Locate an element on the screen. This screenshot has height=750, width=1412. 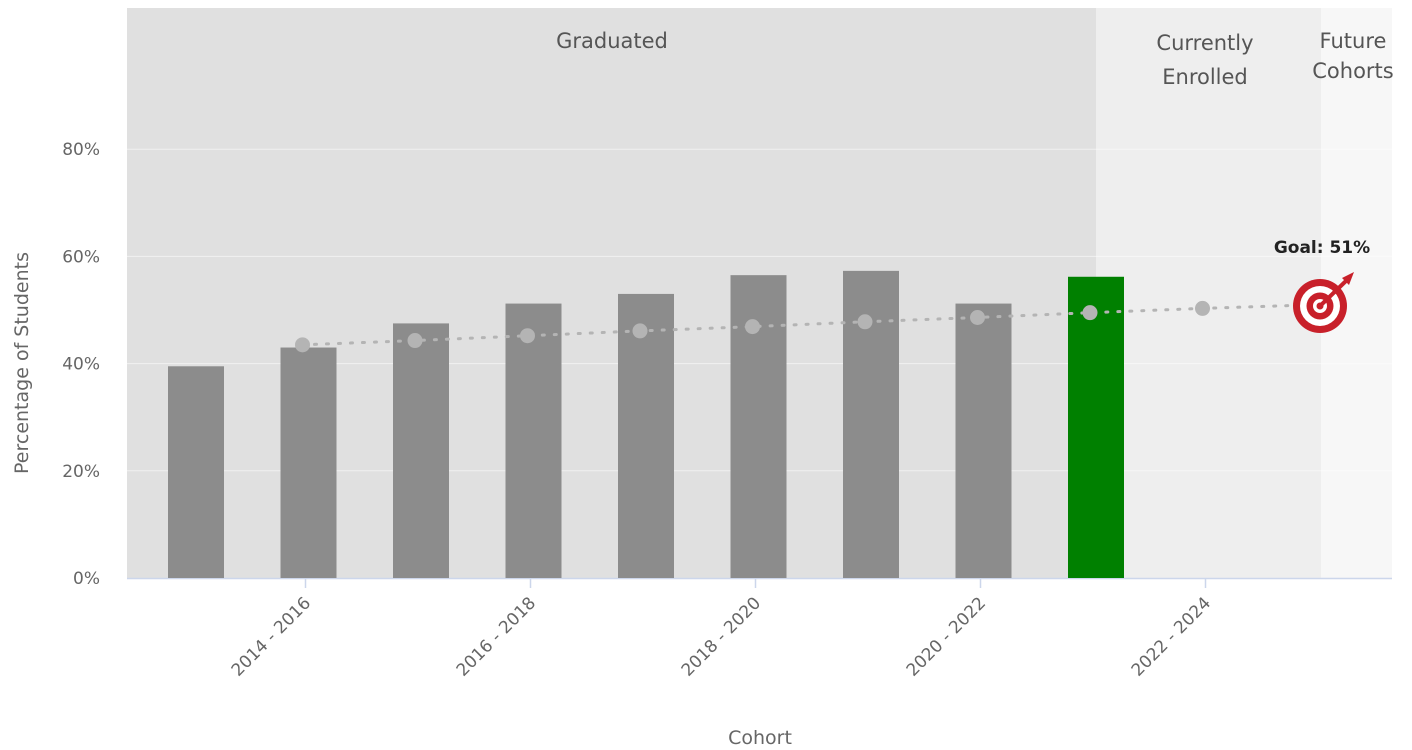
x-tick-label: 2014 - 2016 is located at coordinates (271, 636).